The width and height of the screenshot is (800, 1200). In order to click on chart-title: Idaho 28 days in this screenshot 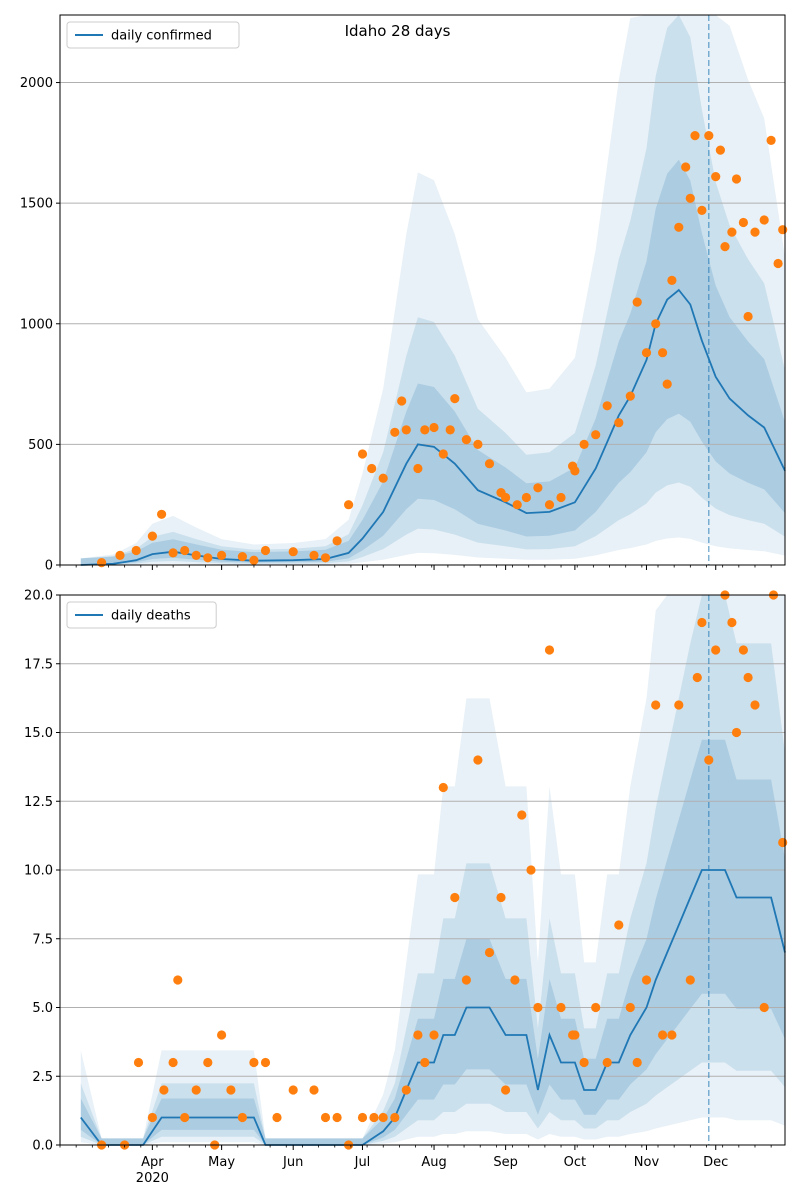, I will do `click(398, 31)`.